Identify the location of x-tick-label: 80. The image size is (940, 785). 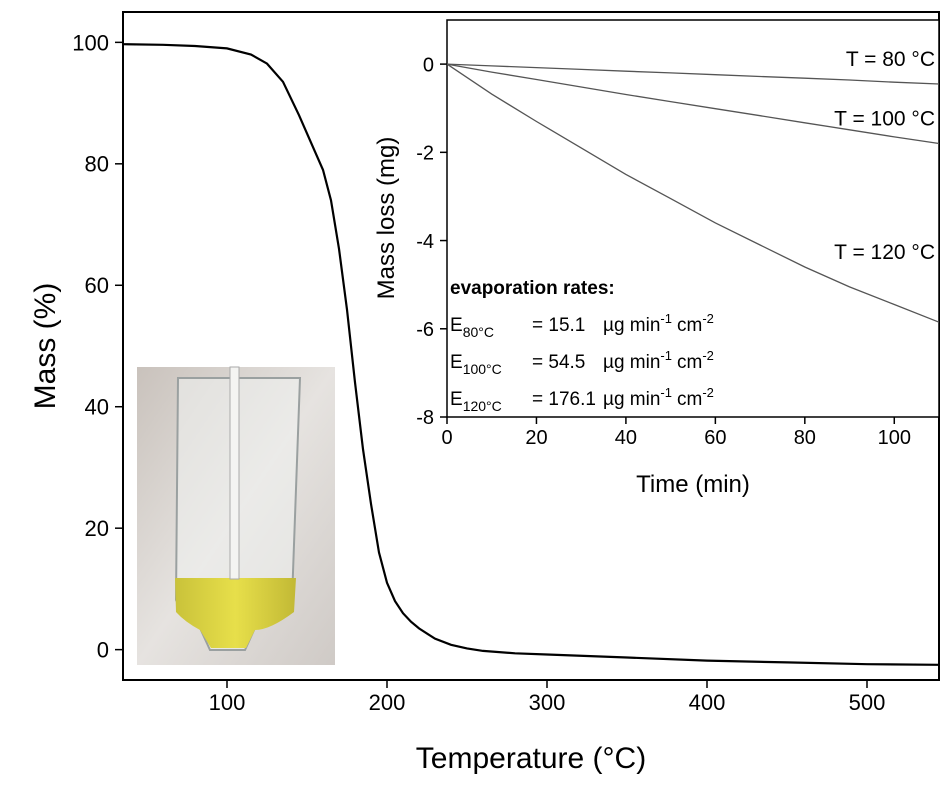
(805, 438).